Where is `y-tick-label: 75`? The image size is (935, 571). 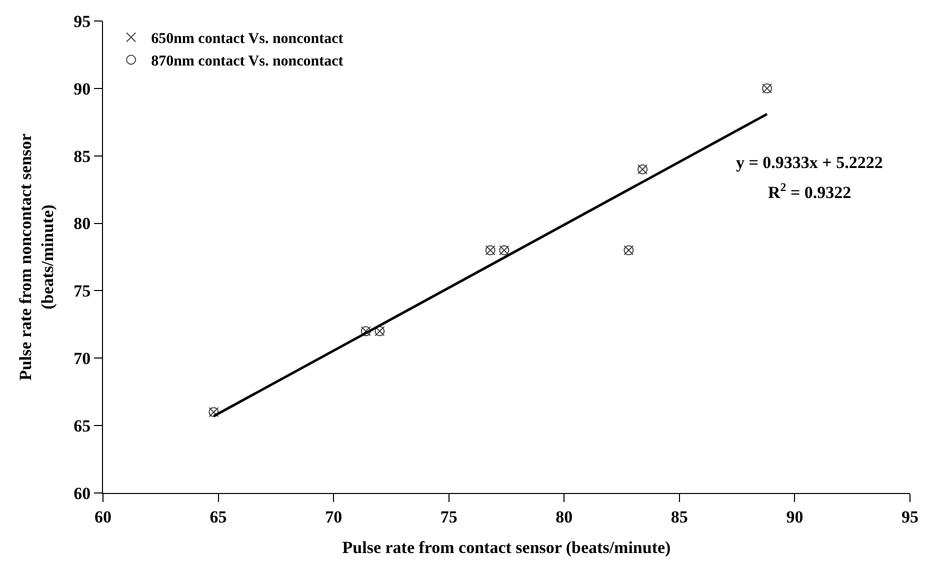 y-tick-label: 75 is located at coordinates (82, 291).